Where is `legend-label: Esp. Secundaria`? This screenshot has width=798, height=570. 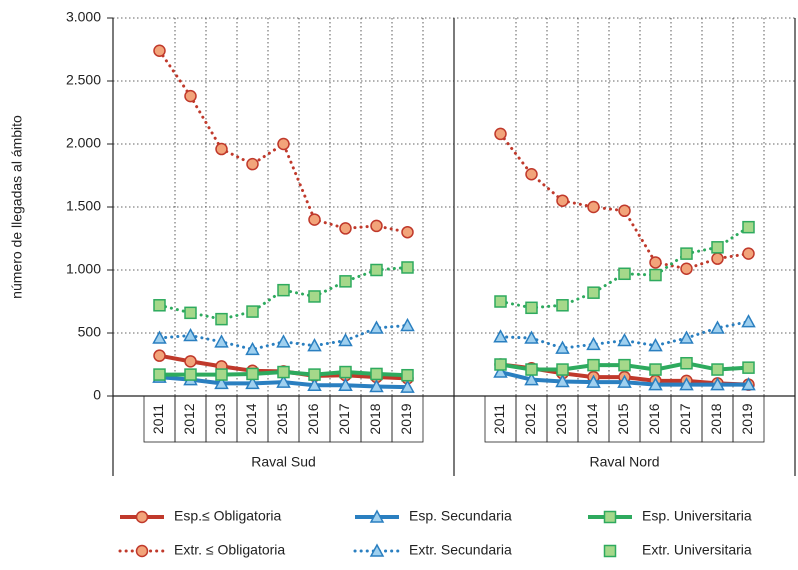 legend-label: Esp. Secundaria is located at coordinates (460, 516).